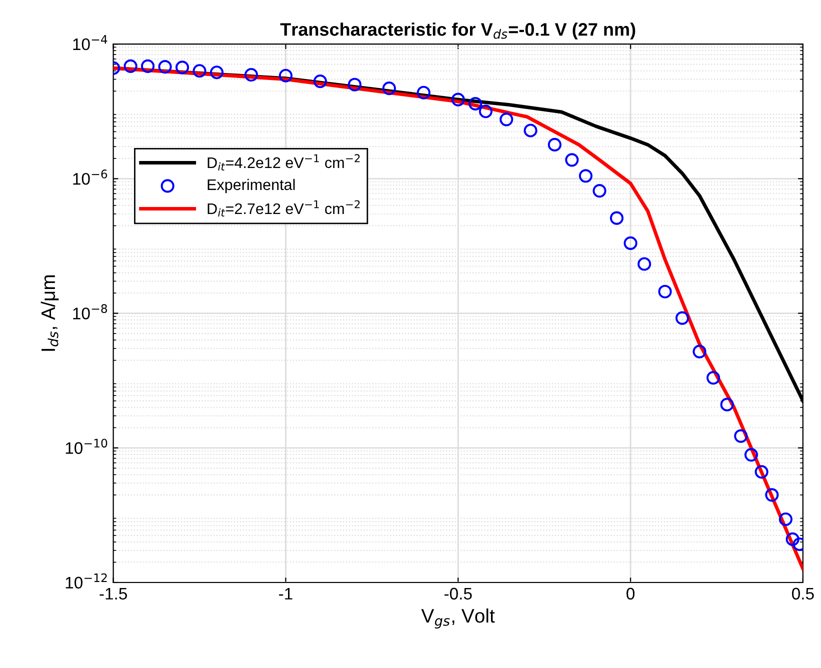 The image size is (821, 668). I want to click on legend-label: Experimental, so click(251, 186).